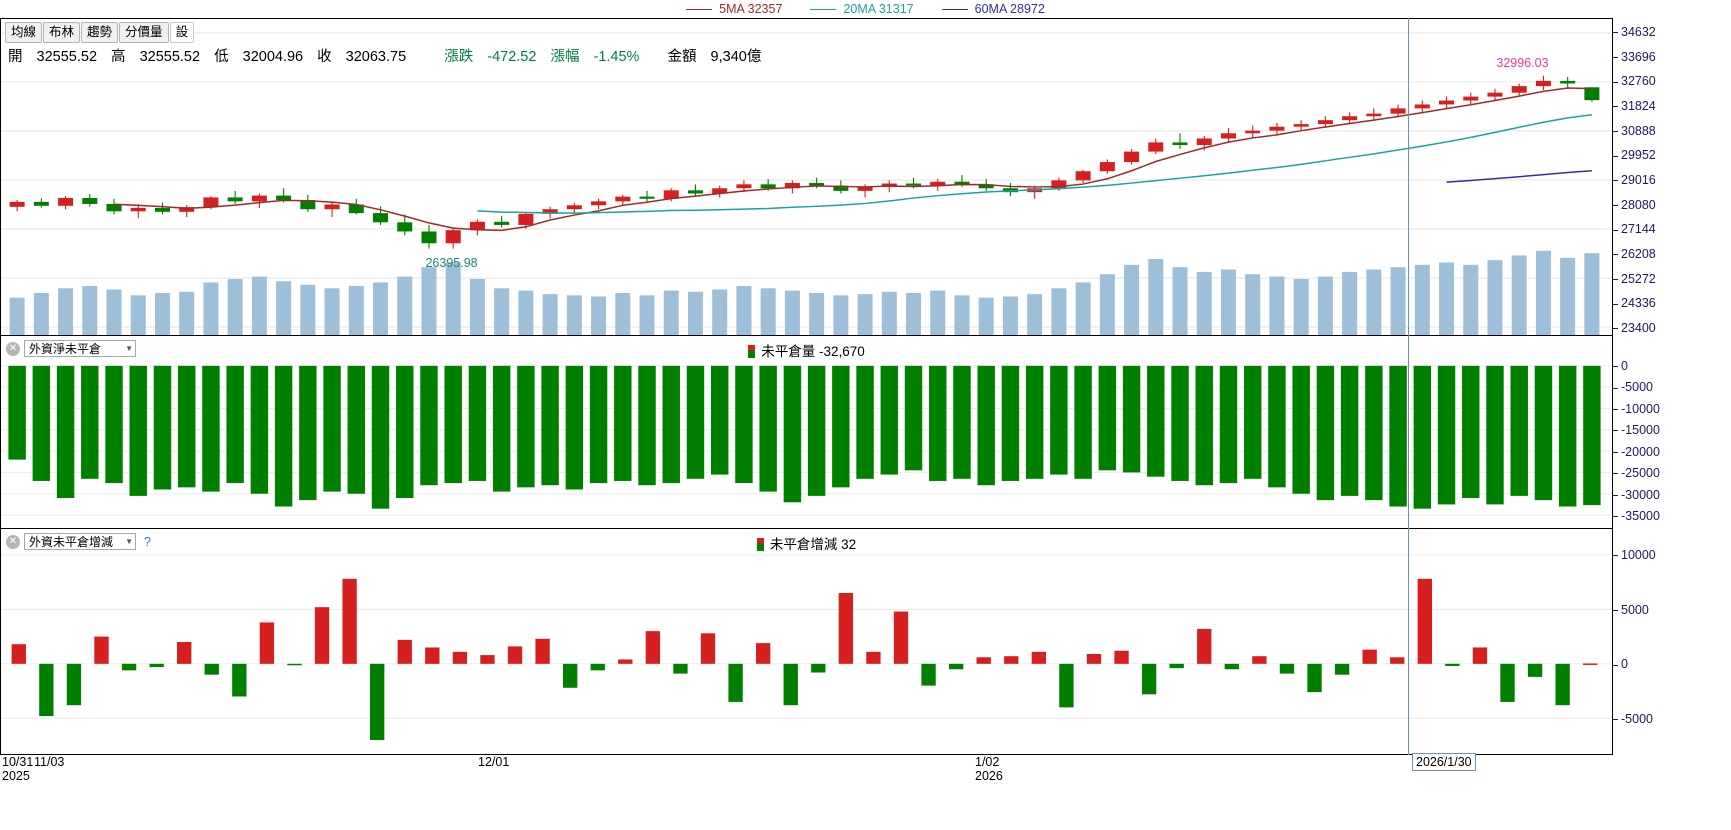 The height and width of the screenshot is (830, 1731). I want to click on ma5-line-swatch, so click(699, 9).